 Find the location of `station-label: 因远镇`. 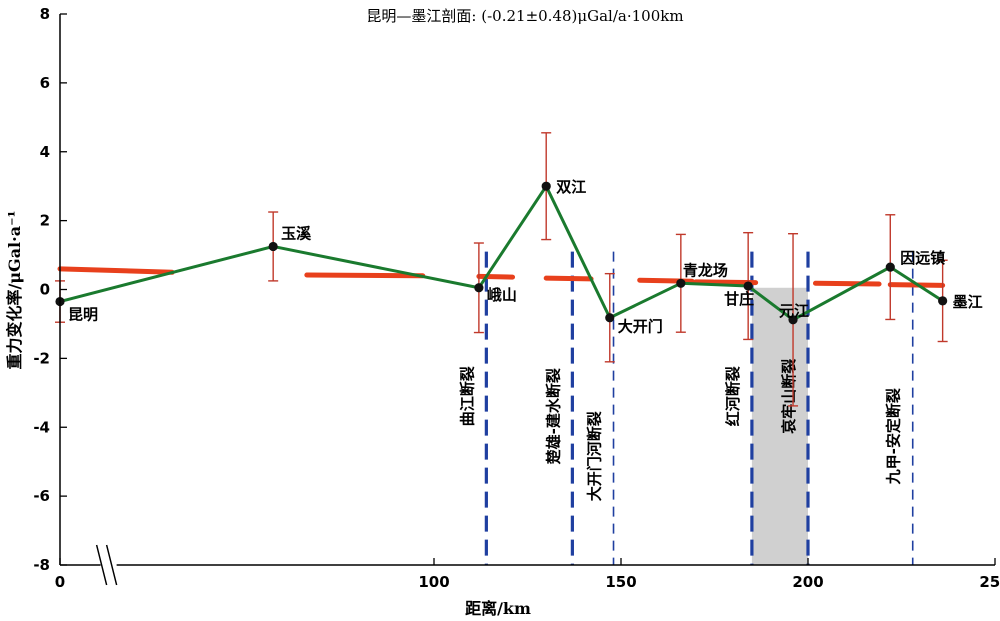

station-label: 因远镇 is located at coordinates (922, 258).